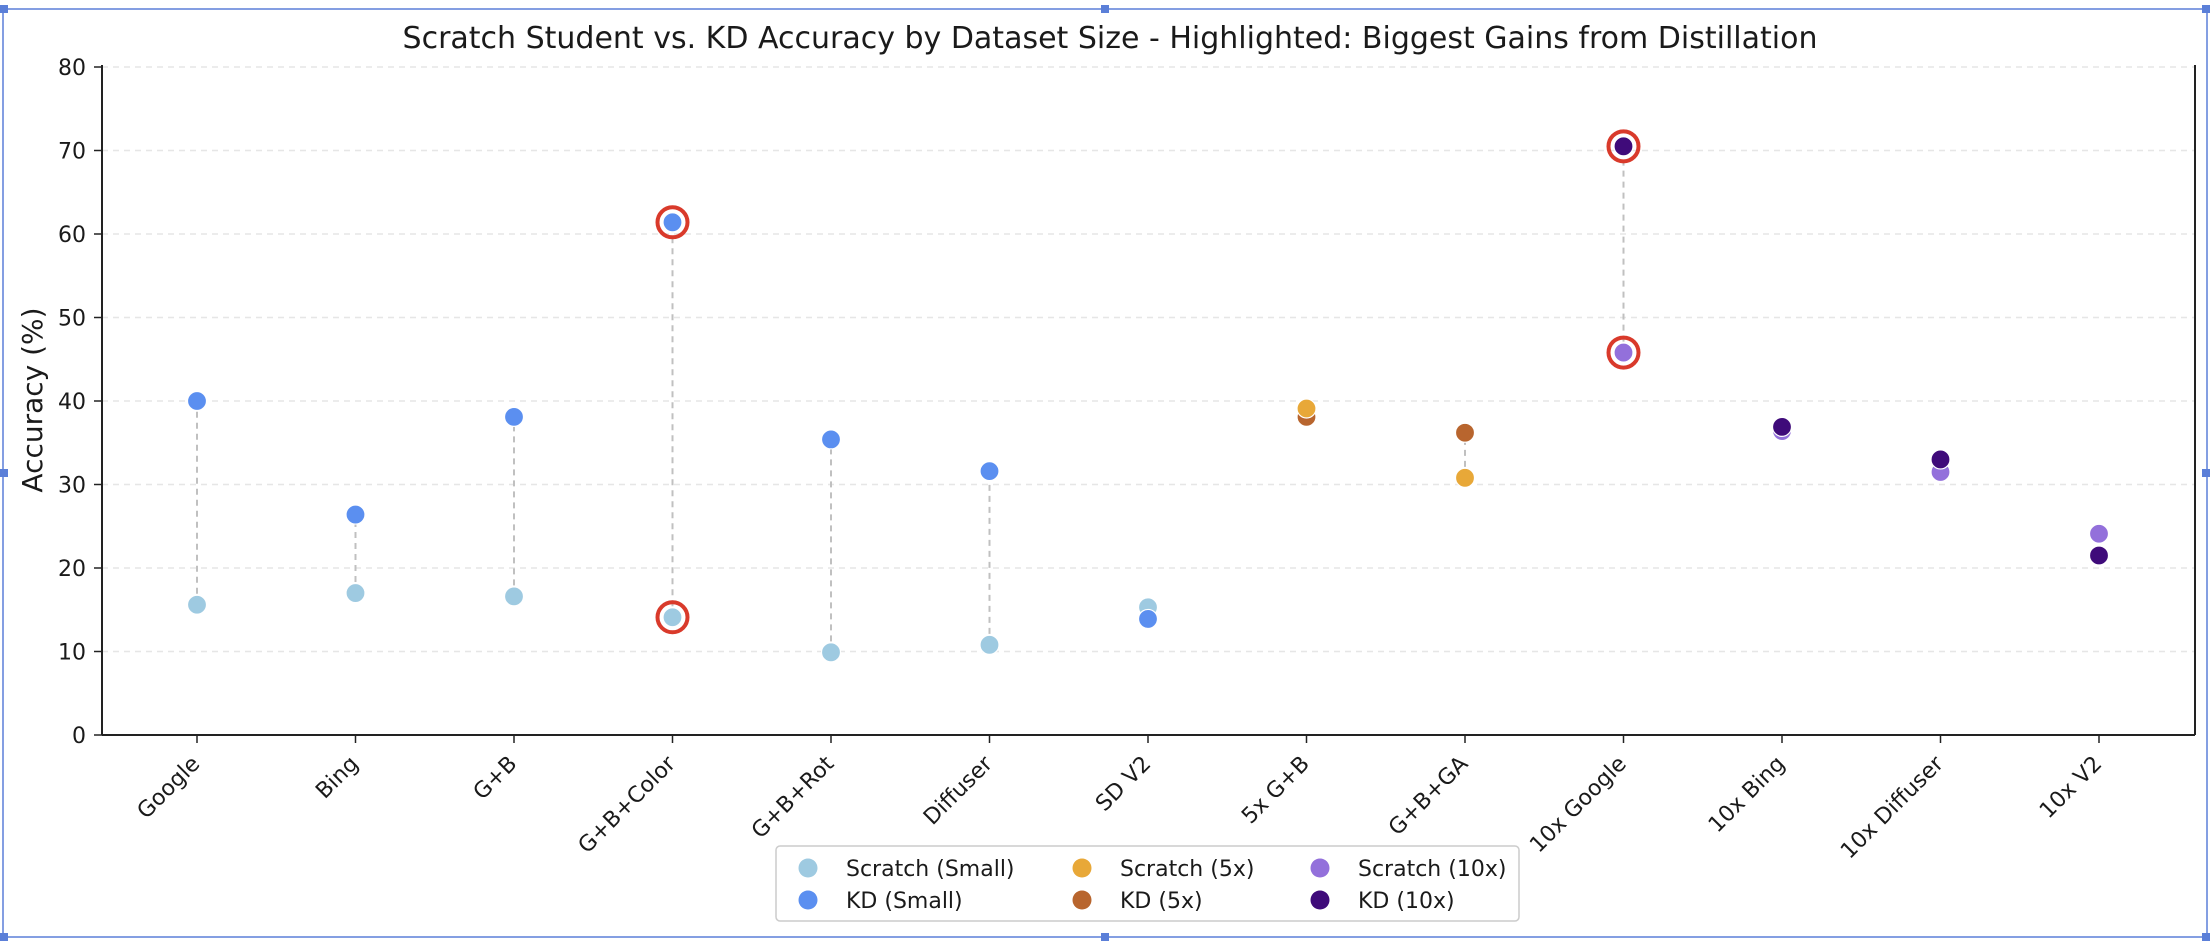  Describe the element at coordinates (337, 778) in the screenshot. I see `x-tick-label: Bing` at that location.